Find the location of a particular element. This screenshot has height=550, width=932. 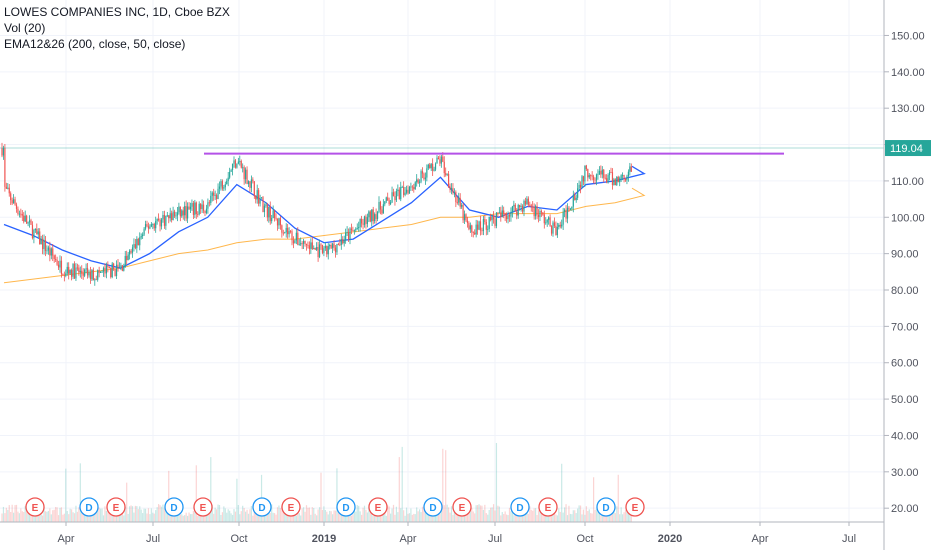

ema-study-label: EMA12&26 (200, close, 50, close) is located at coordinates (95, 44).